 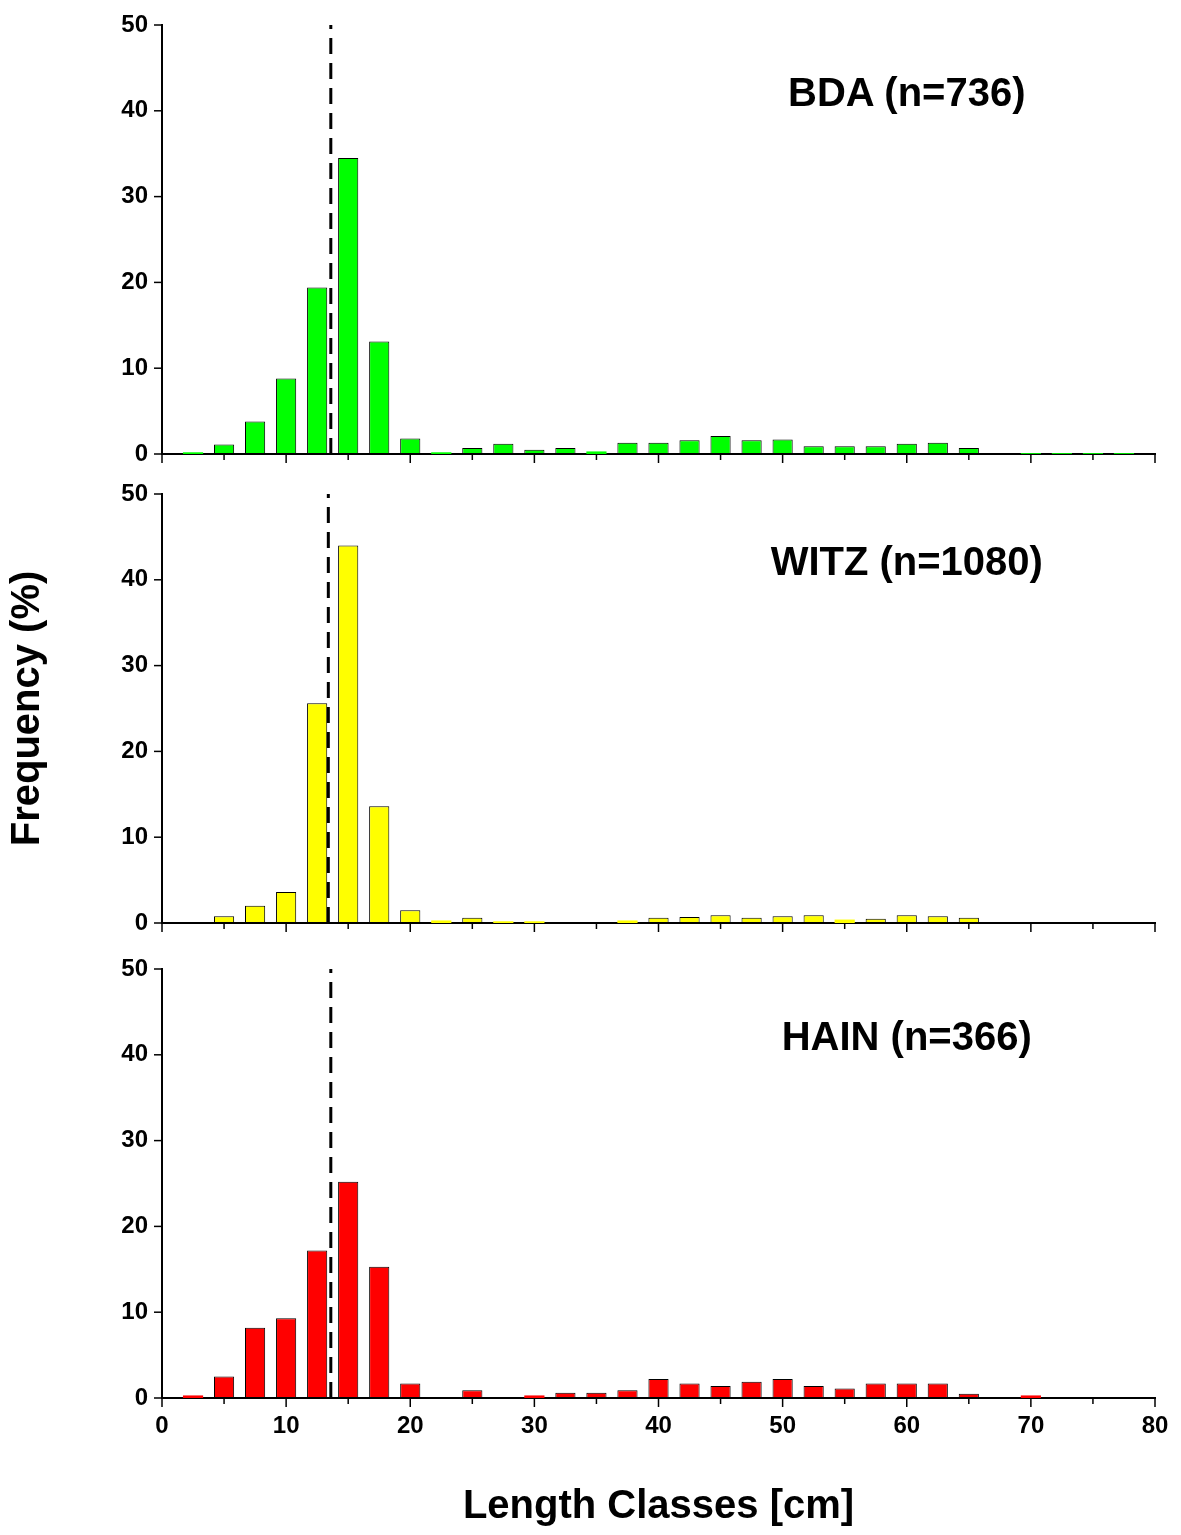 I want to click on text: BDA (n=736), so click(x=907, y=92).